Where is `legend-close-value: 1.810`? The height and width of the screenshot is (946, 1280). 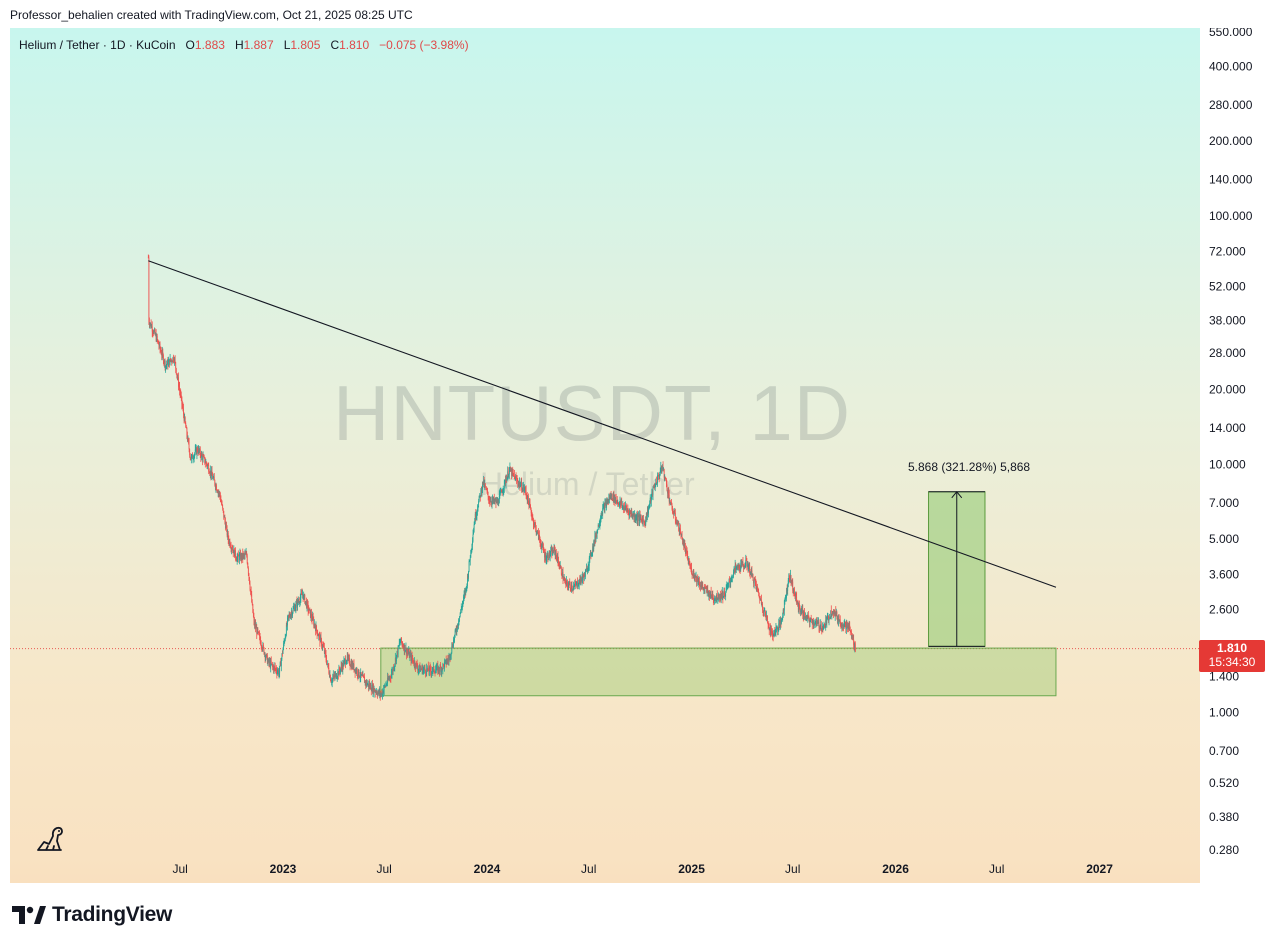 legend-close-value: 1.810 is located at coordinates (354, 45).